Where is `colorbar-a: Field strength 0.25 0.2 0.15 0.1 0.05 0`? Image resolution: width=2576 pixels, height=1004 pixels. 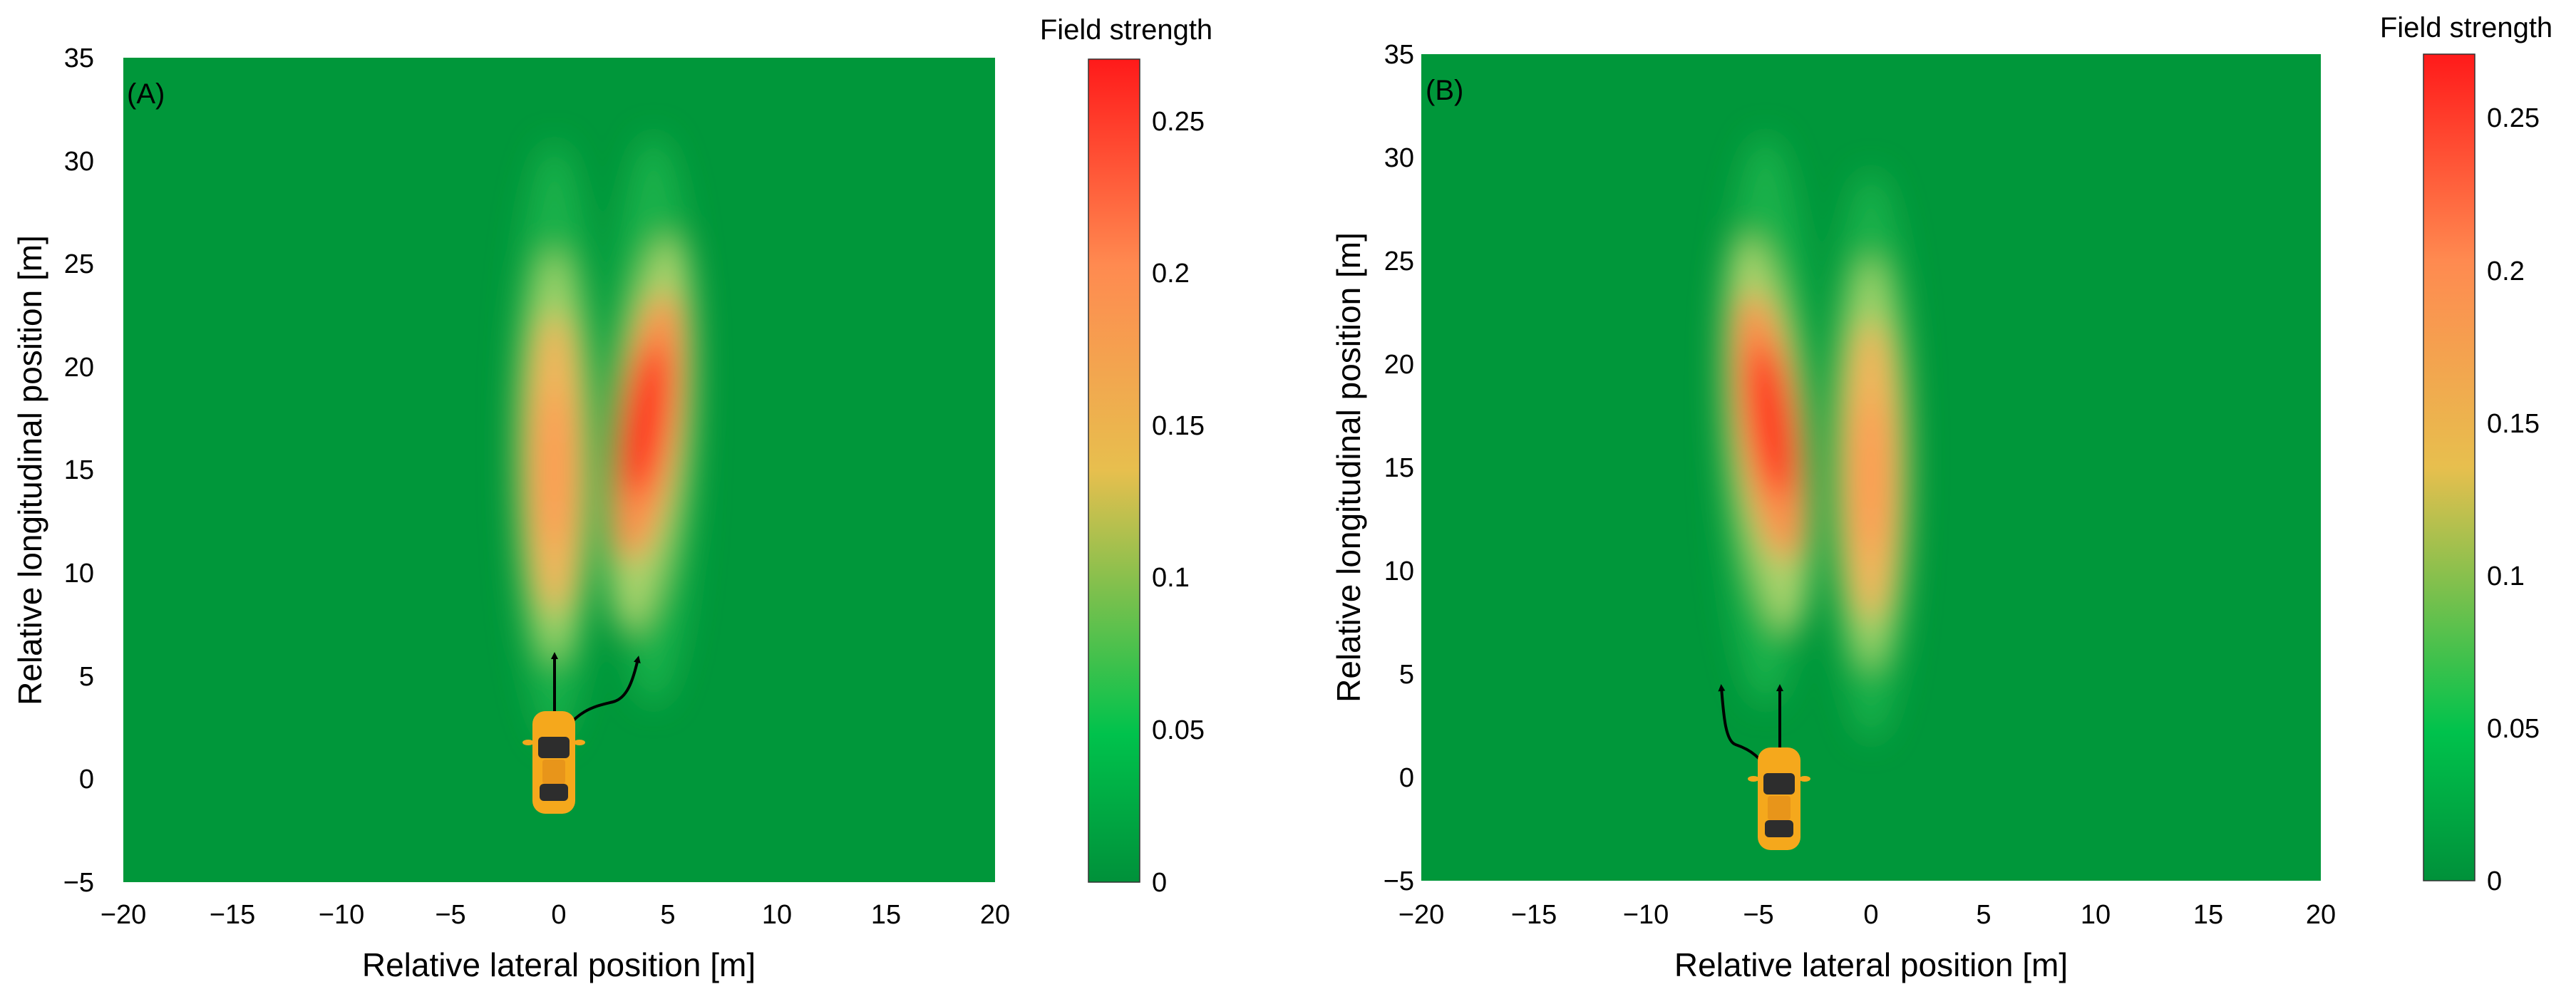
colorbar-a: Field strength 0.25 0.2 0.15 0.1 0.05 0 is located at coordinates (1126, 456).